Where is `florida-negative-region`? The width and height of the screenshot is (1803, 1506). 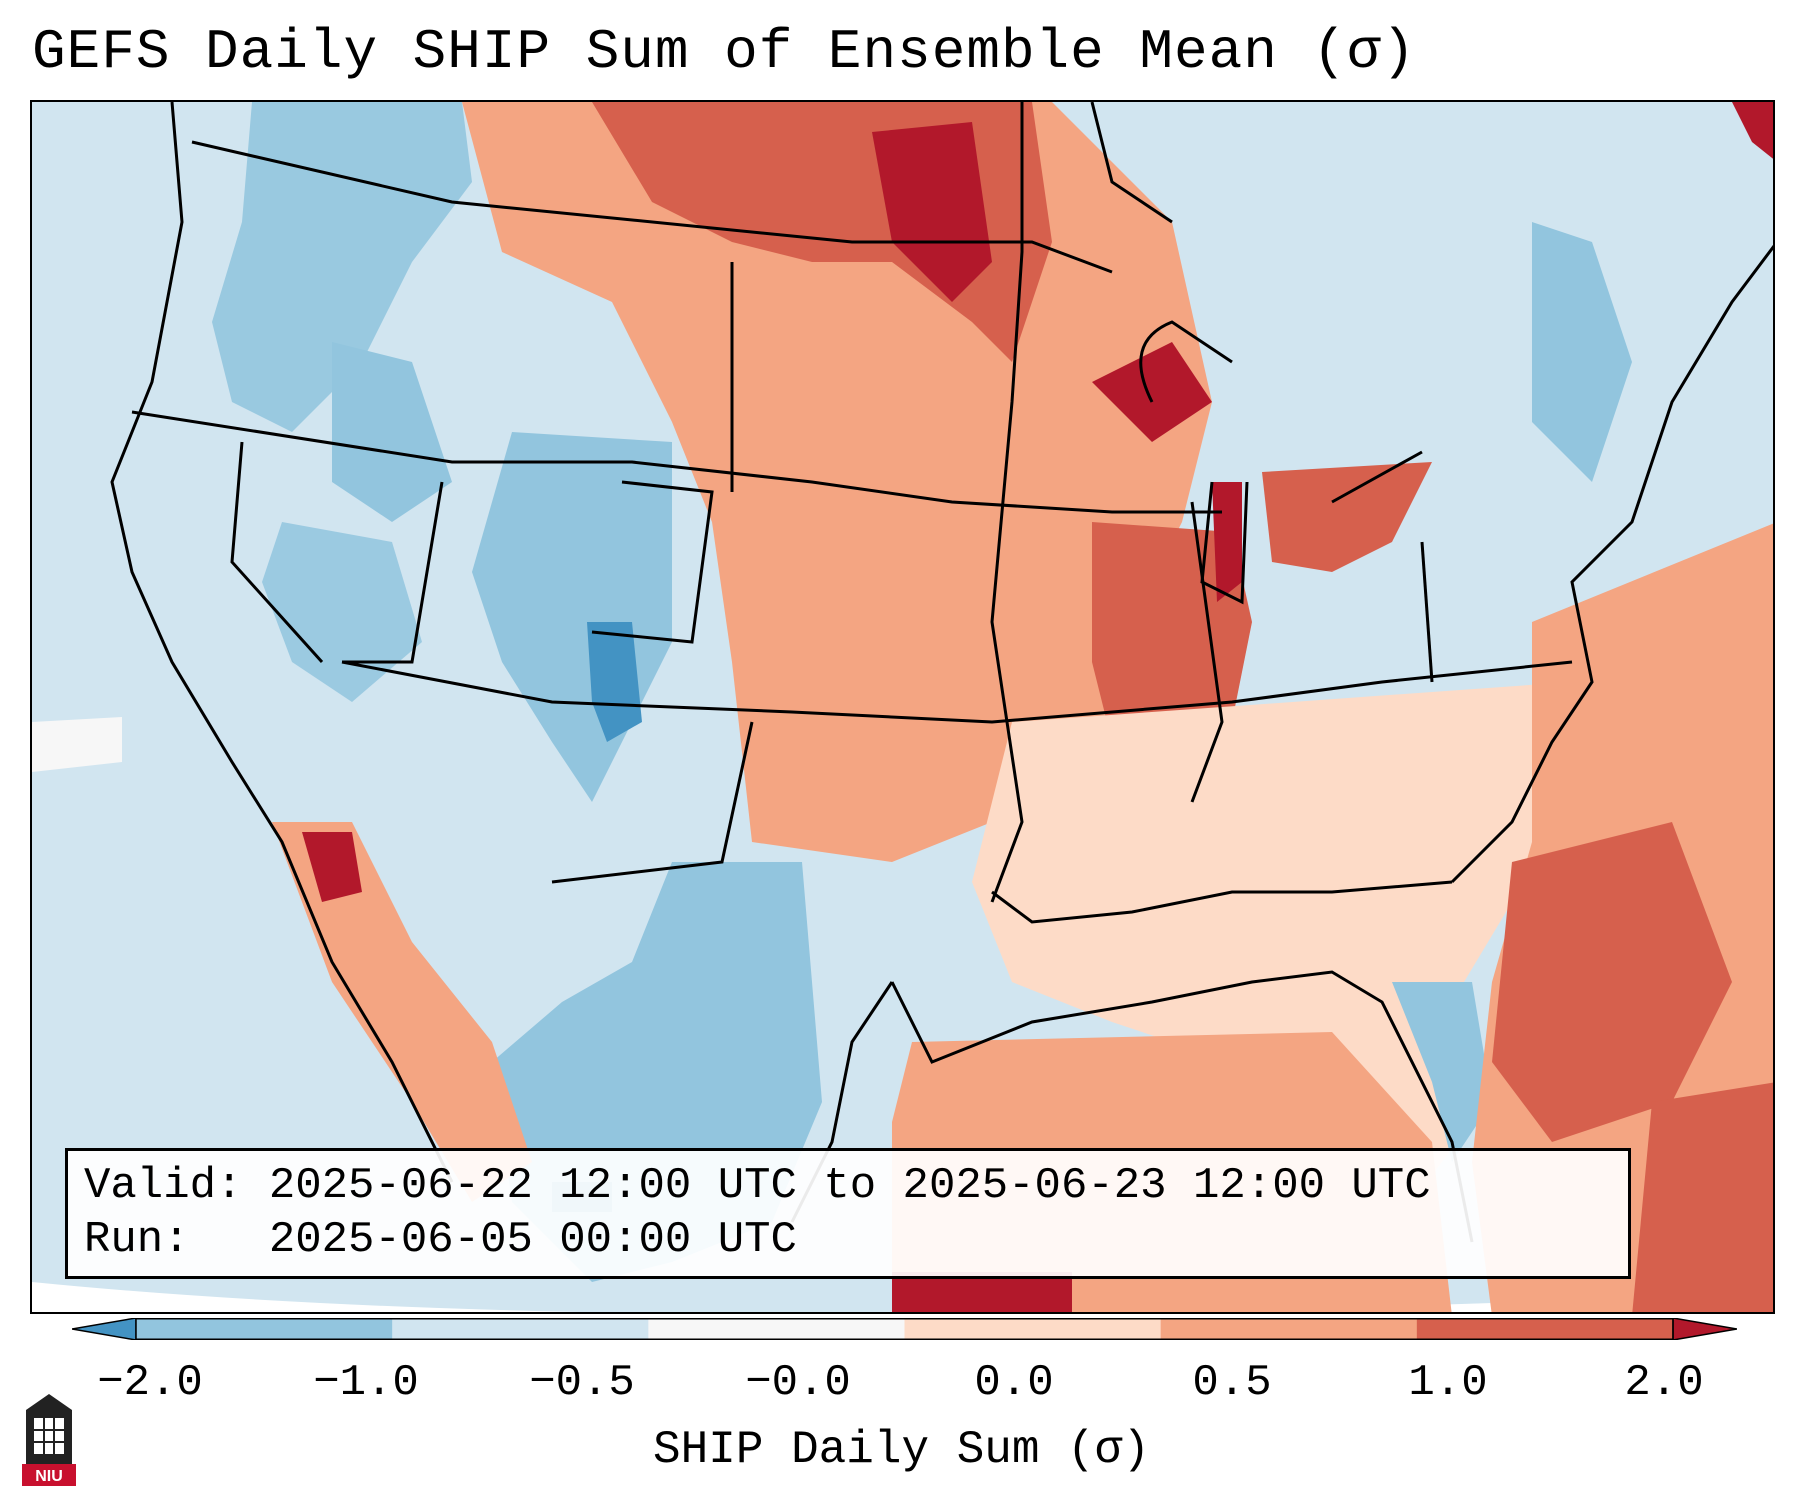
florida-negative-region is located at coordinates (1442, 1072).